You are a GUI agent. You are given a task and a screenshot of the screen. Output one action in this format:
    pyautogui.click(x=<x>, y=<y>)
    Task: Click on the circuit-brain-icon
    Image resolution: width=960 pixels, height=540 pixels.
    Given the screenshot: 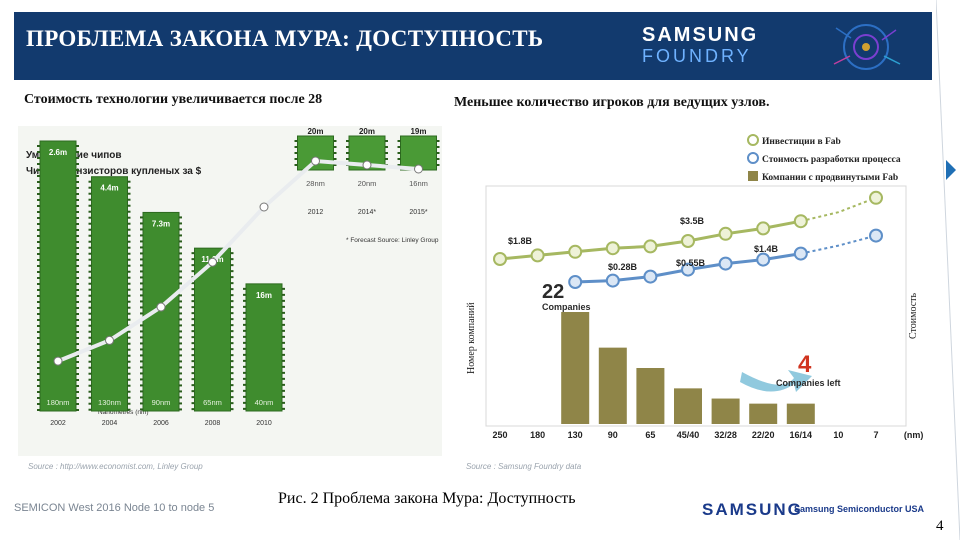 What is the action you would take?
    pyautogui.click(x=867, y=47)
    